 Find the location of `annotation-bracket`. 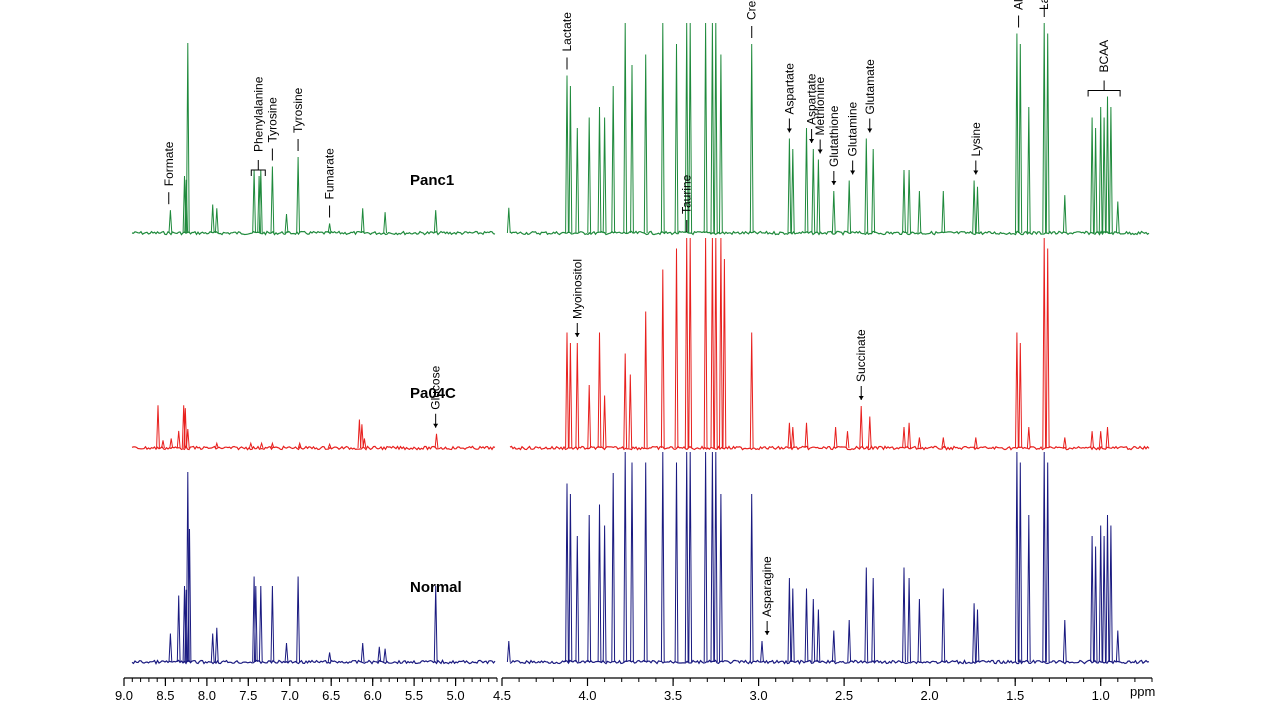

annotation-bracket is located at coordinates (258, 168).